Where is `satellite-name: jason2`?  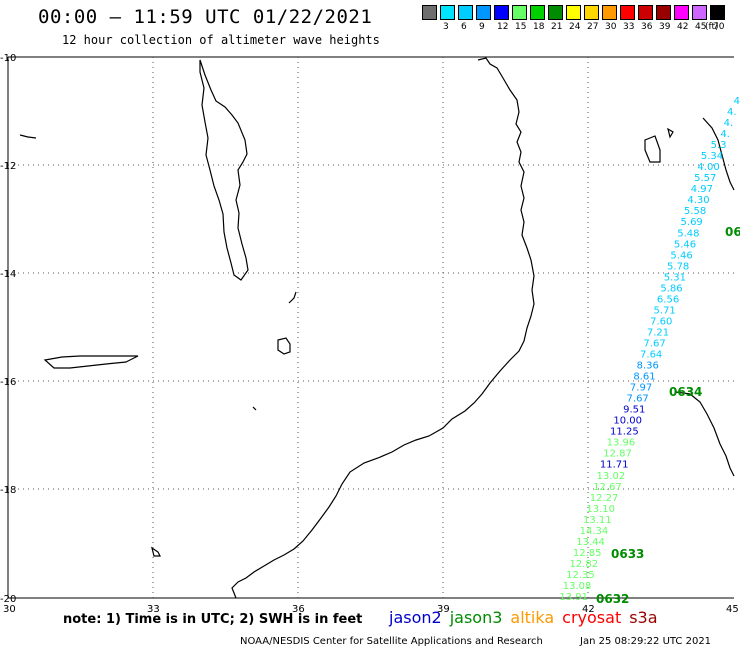 satellite-name: jason2 is located at coordinates (415, 617).